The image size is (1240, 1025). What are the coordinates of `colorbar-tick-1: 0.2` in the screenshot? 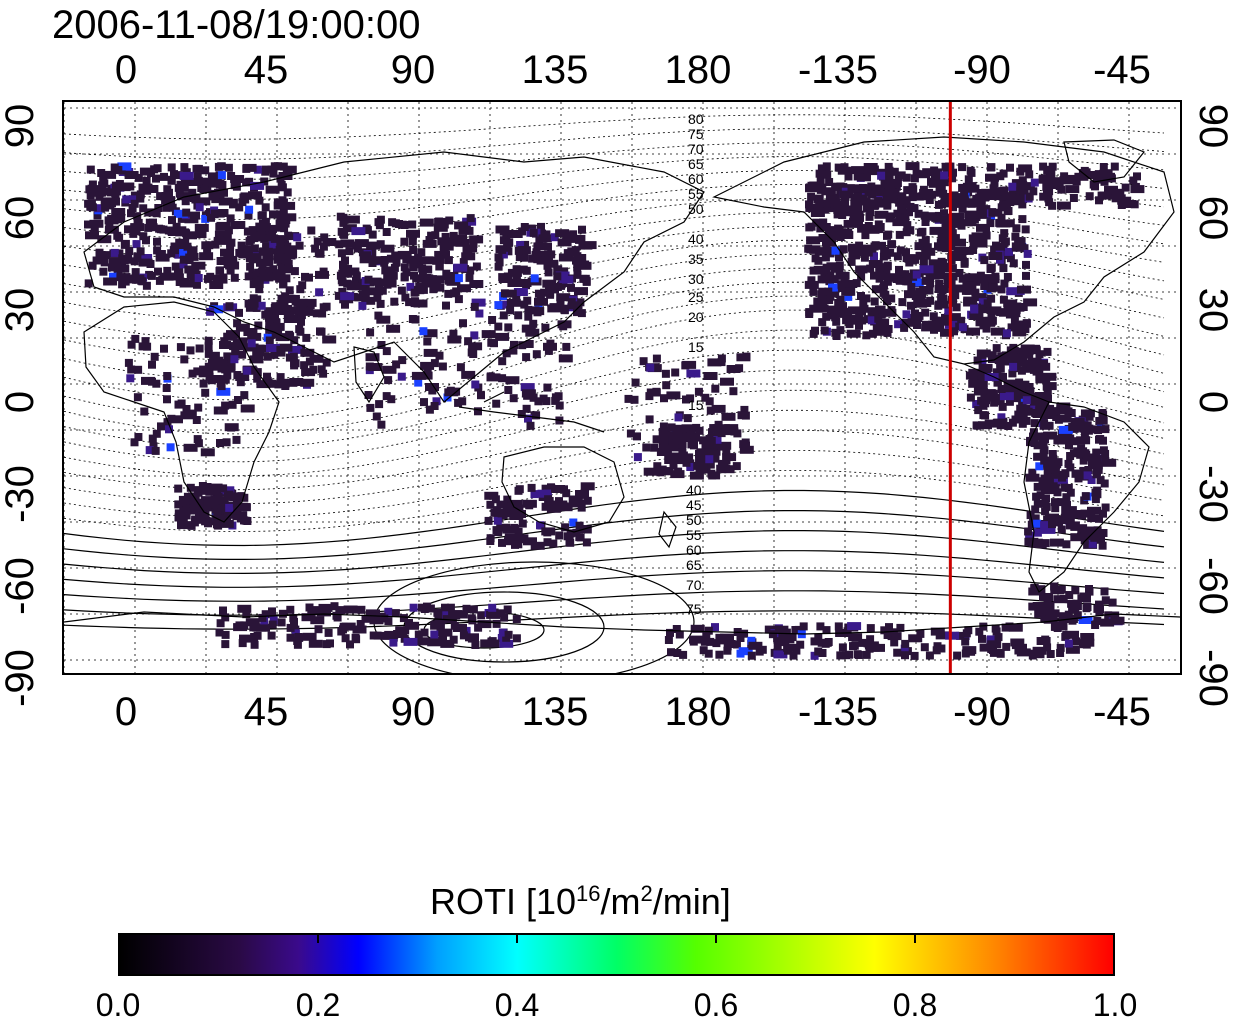 It's located at (318, 1005).